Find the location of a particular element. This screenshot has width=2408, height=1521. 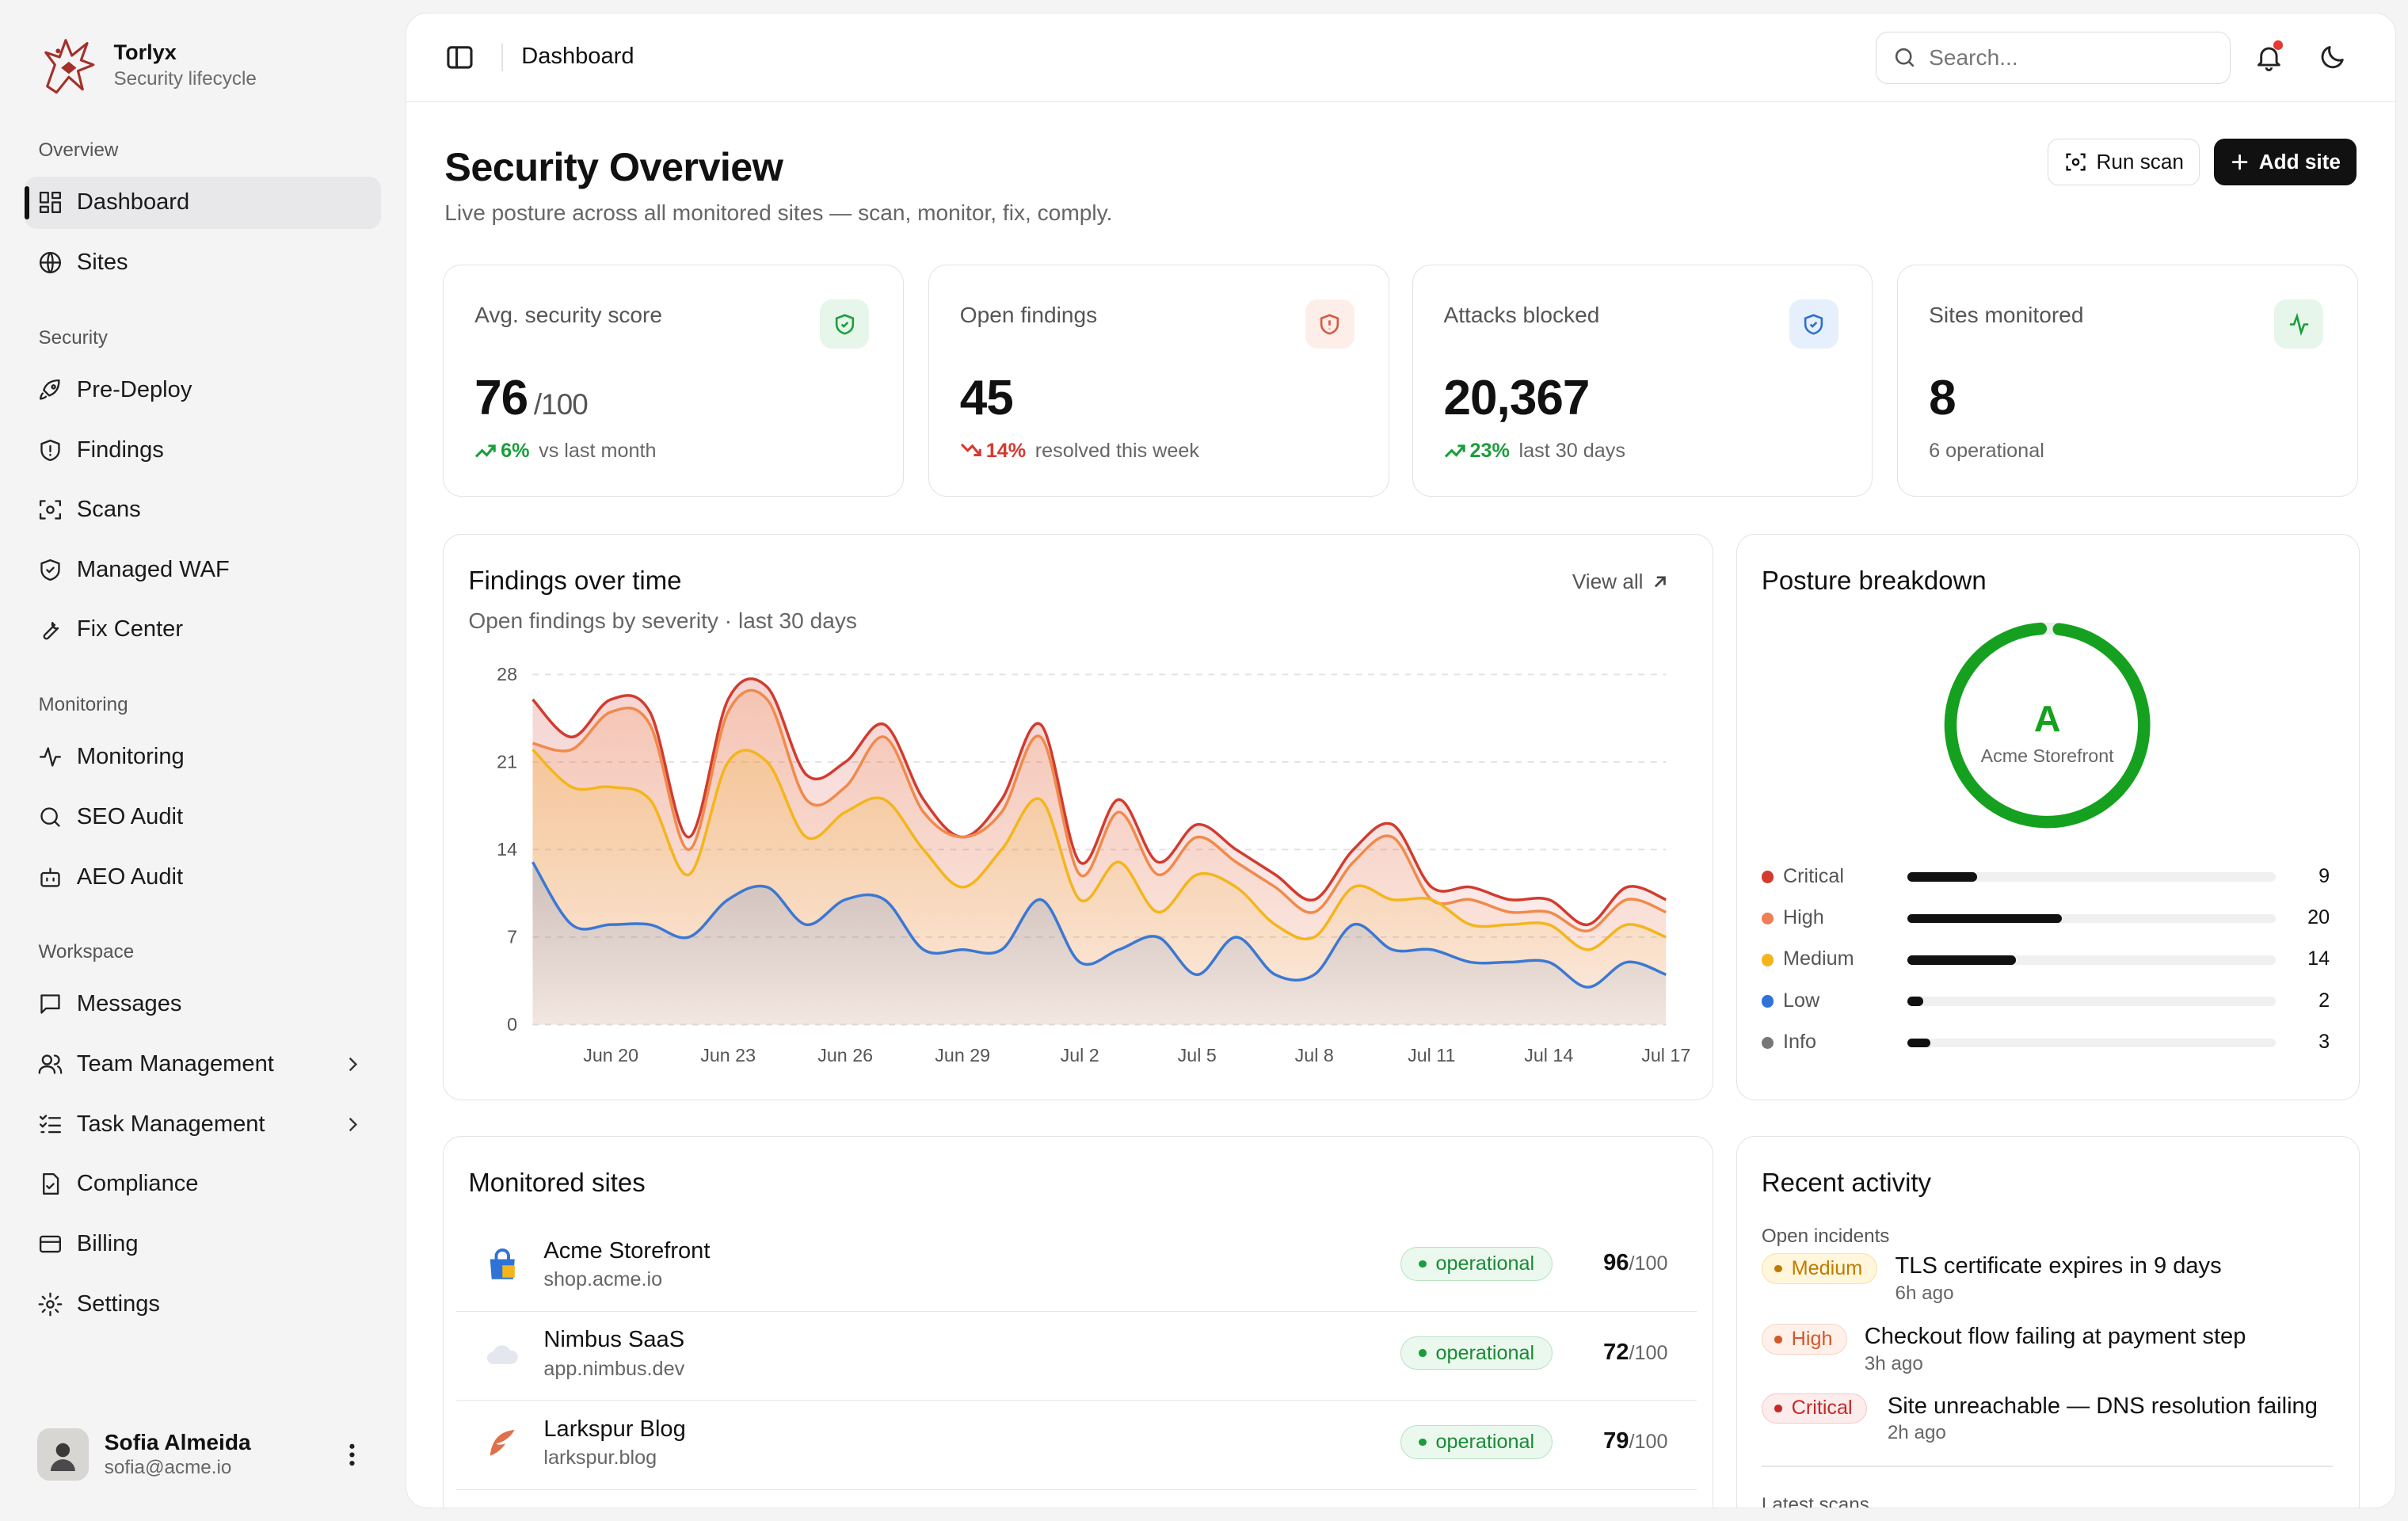

legend-track is located at coordinates (2092, 877).